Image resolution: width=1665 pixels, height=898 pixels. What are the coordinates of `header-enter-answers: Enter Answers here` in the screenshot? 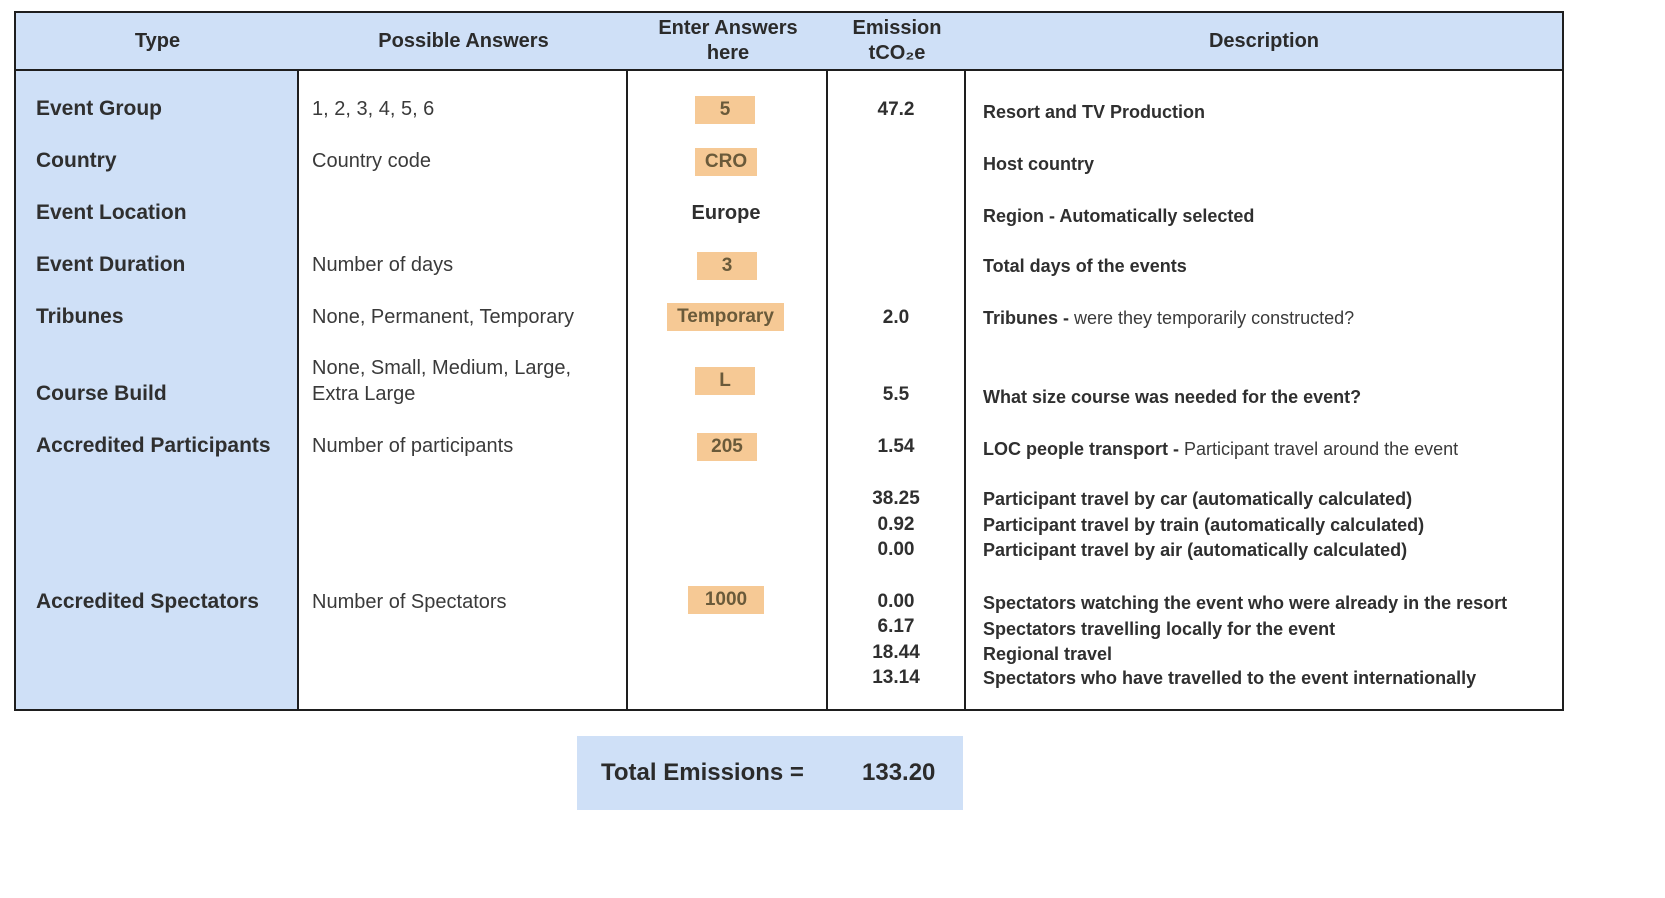 It's located at (728, 40).